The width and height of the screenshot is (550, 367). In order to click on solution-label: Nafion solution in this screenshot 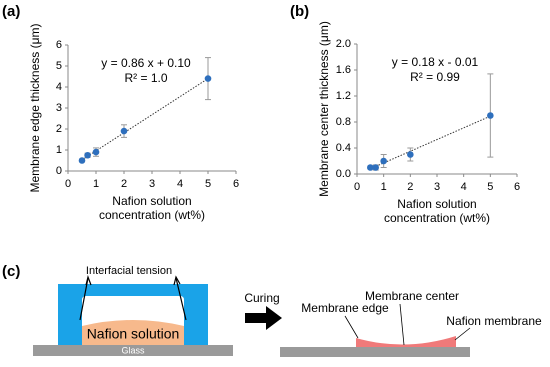, I will do `click(133, 334)`.